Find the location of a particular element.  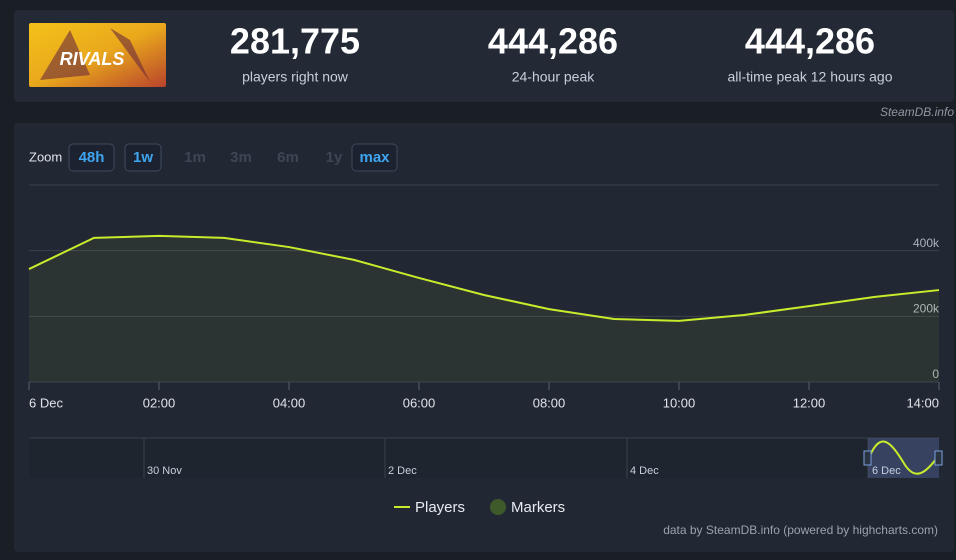

navigator-label: 4 Dec is located at coordinates (644, 471).